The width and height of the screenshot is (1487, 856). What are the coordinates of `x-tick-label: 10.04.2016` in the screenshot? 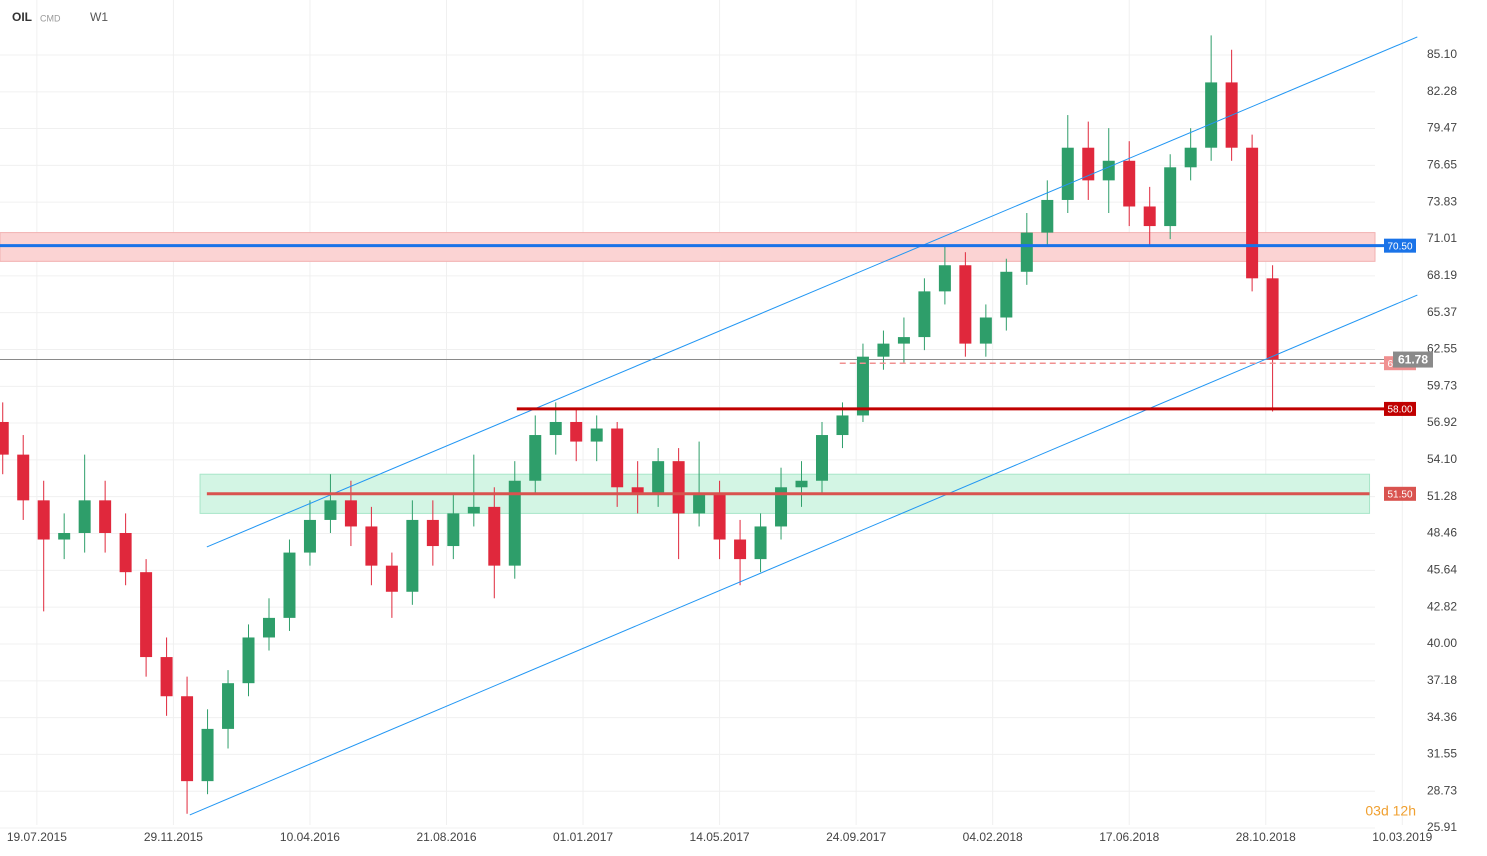 It's located at (310, 837).